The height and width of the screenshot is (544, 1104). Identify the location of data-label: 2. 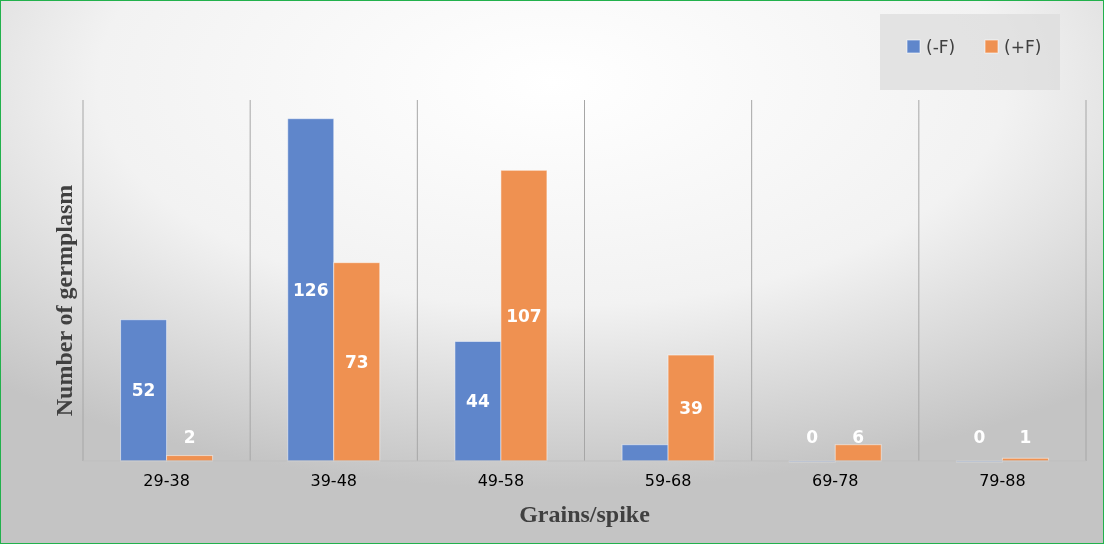
(189, 437).